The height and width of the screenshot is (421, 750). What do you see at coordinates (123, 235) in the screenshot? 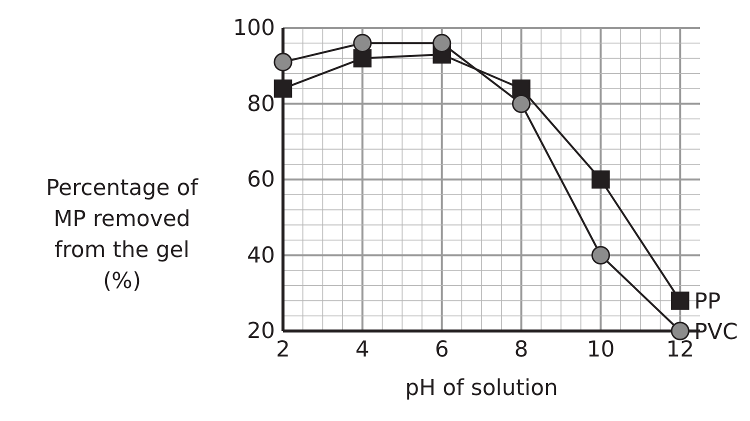
I see `y-axis-title: Percentage of MP removed from the gel (%)` at bounding box center [123, 235].